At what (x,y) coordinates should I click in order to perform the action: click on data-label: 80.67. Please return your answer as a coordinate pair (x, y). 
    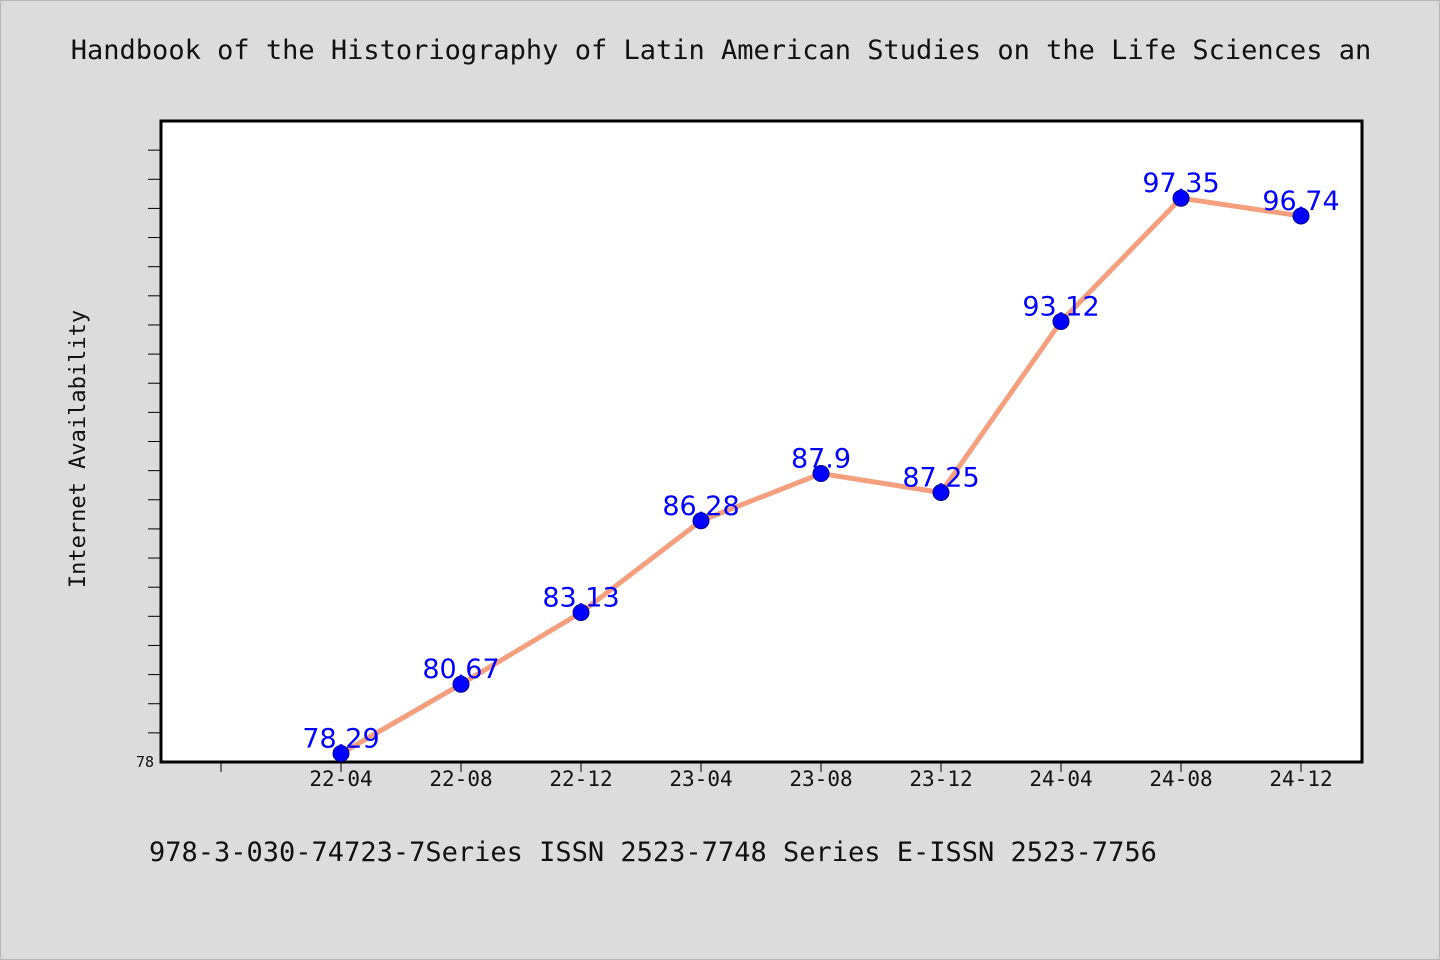
    Looking at the image, I should click on (460, 669).